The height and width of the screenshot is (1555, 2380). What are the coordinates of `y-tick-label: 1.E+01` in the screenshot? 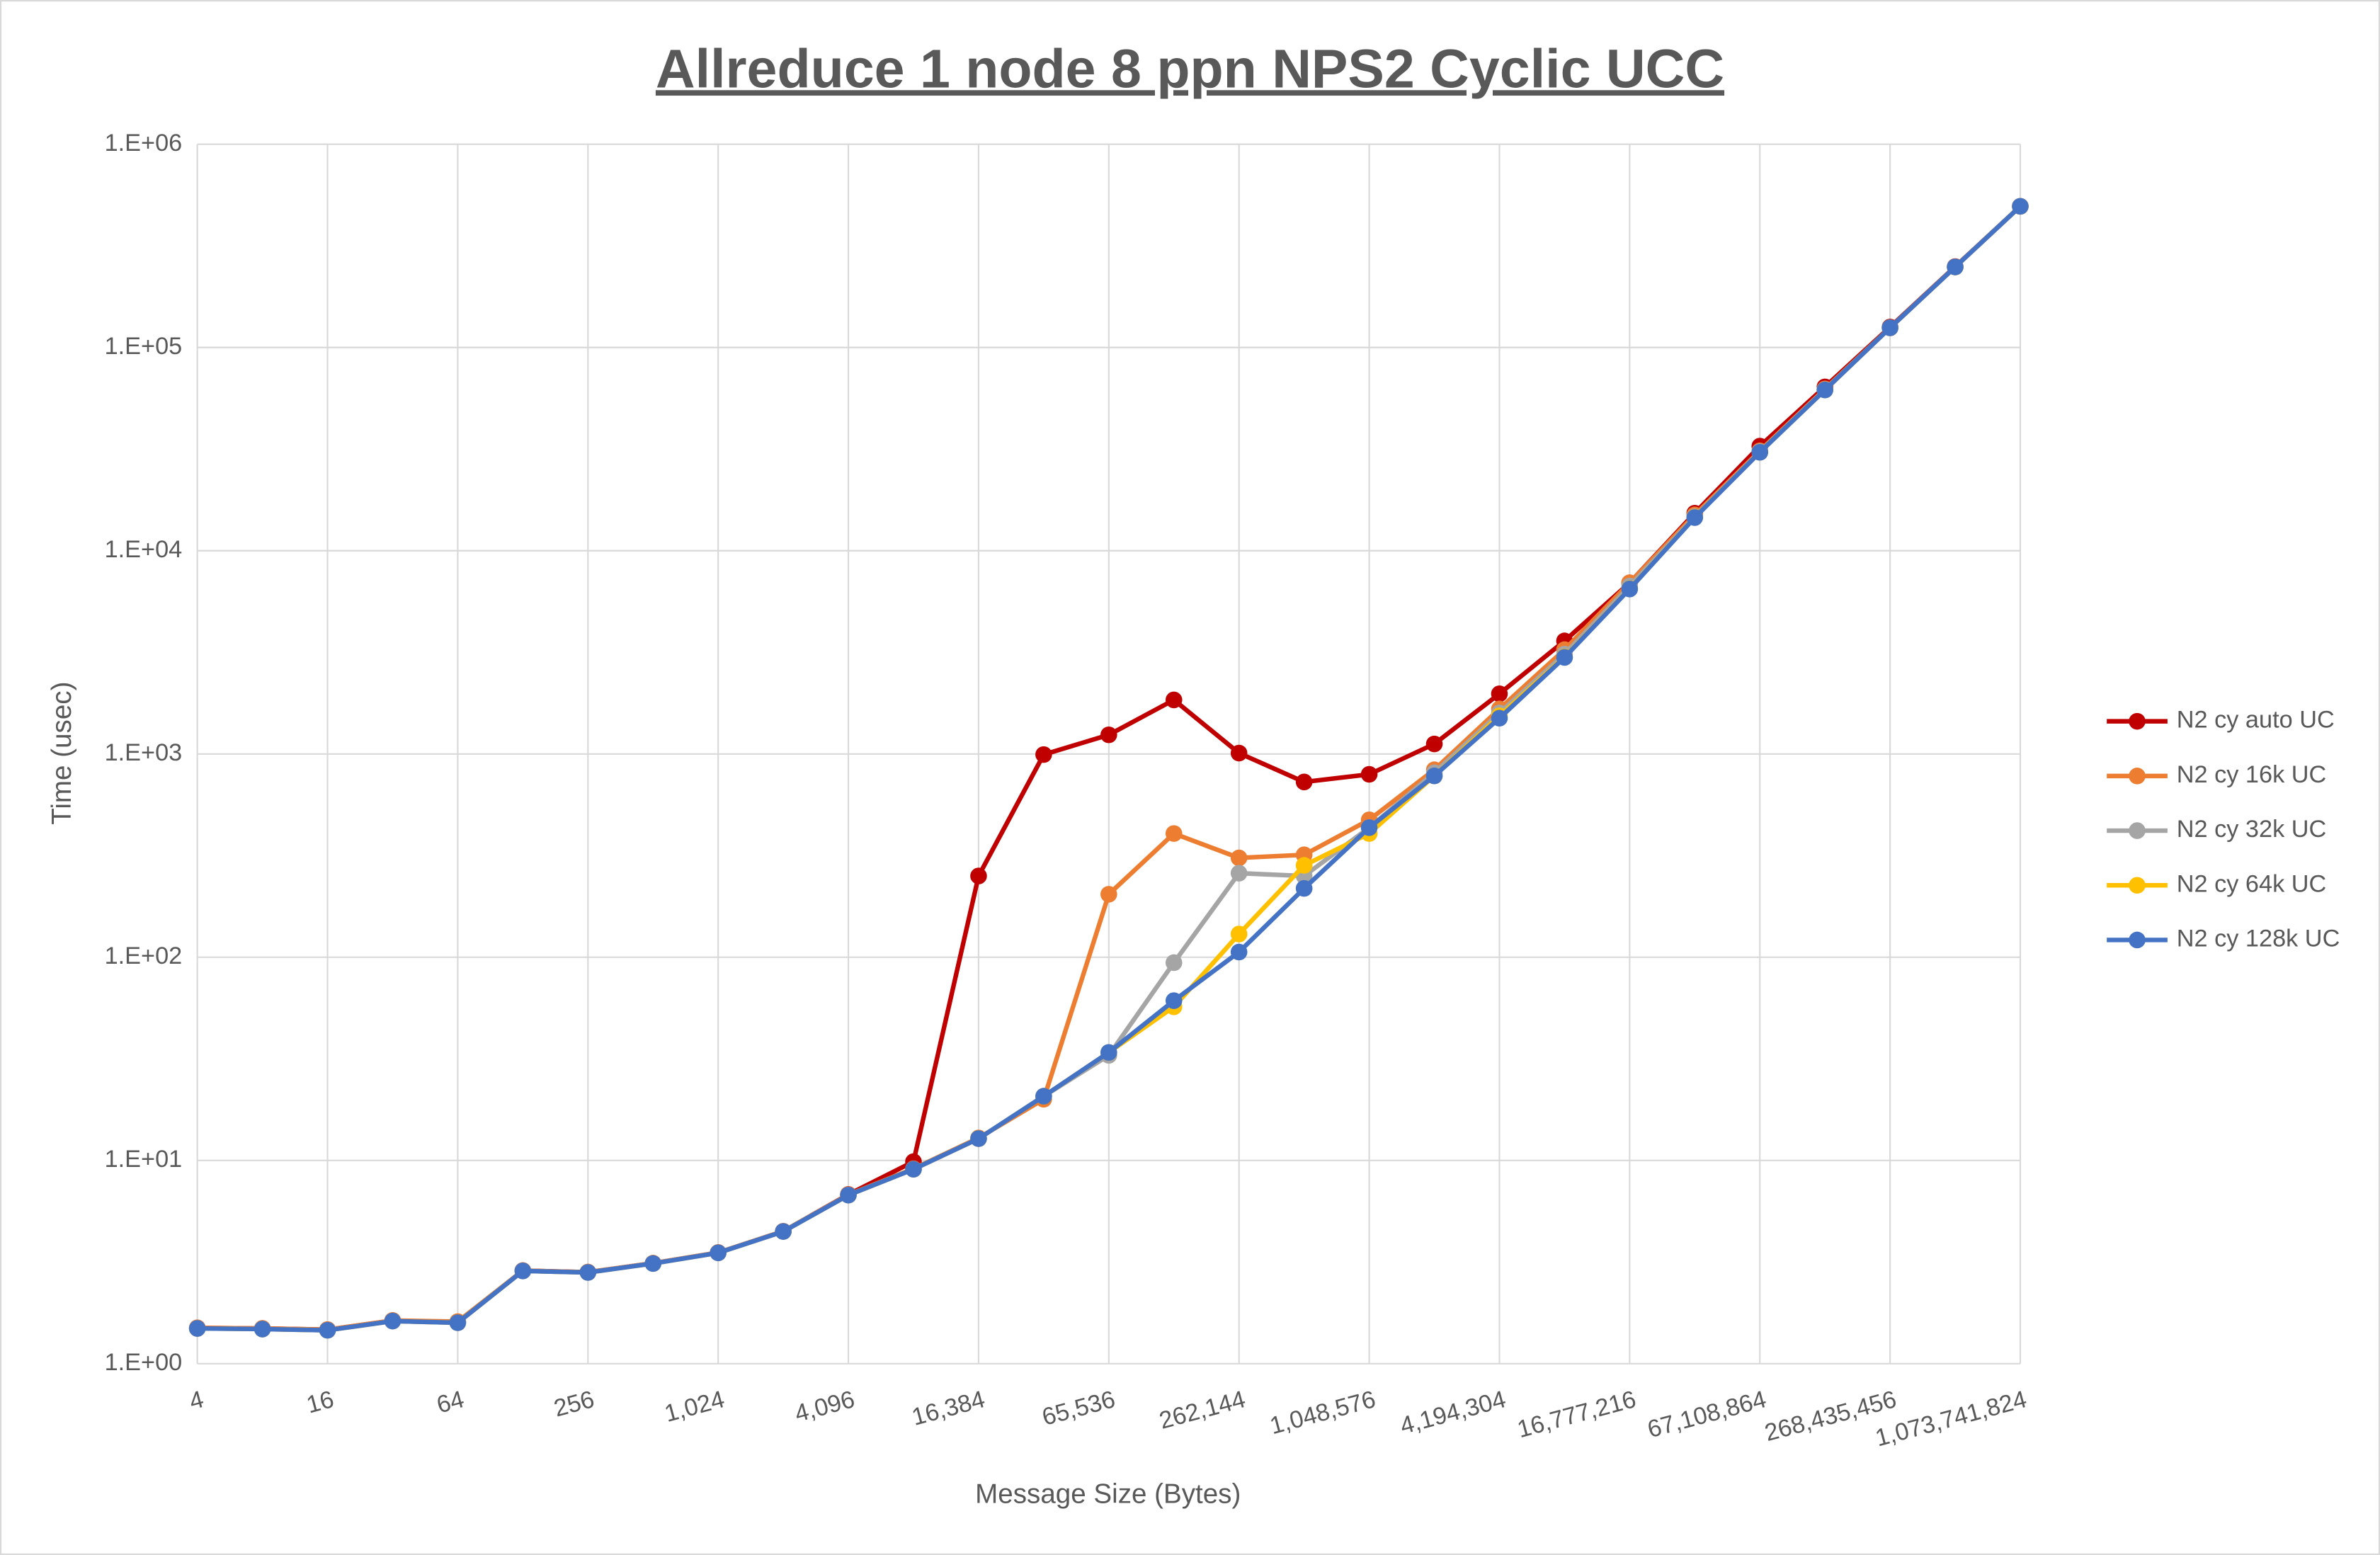 It's located at (144, 1159).